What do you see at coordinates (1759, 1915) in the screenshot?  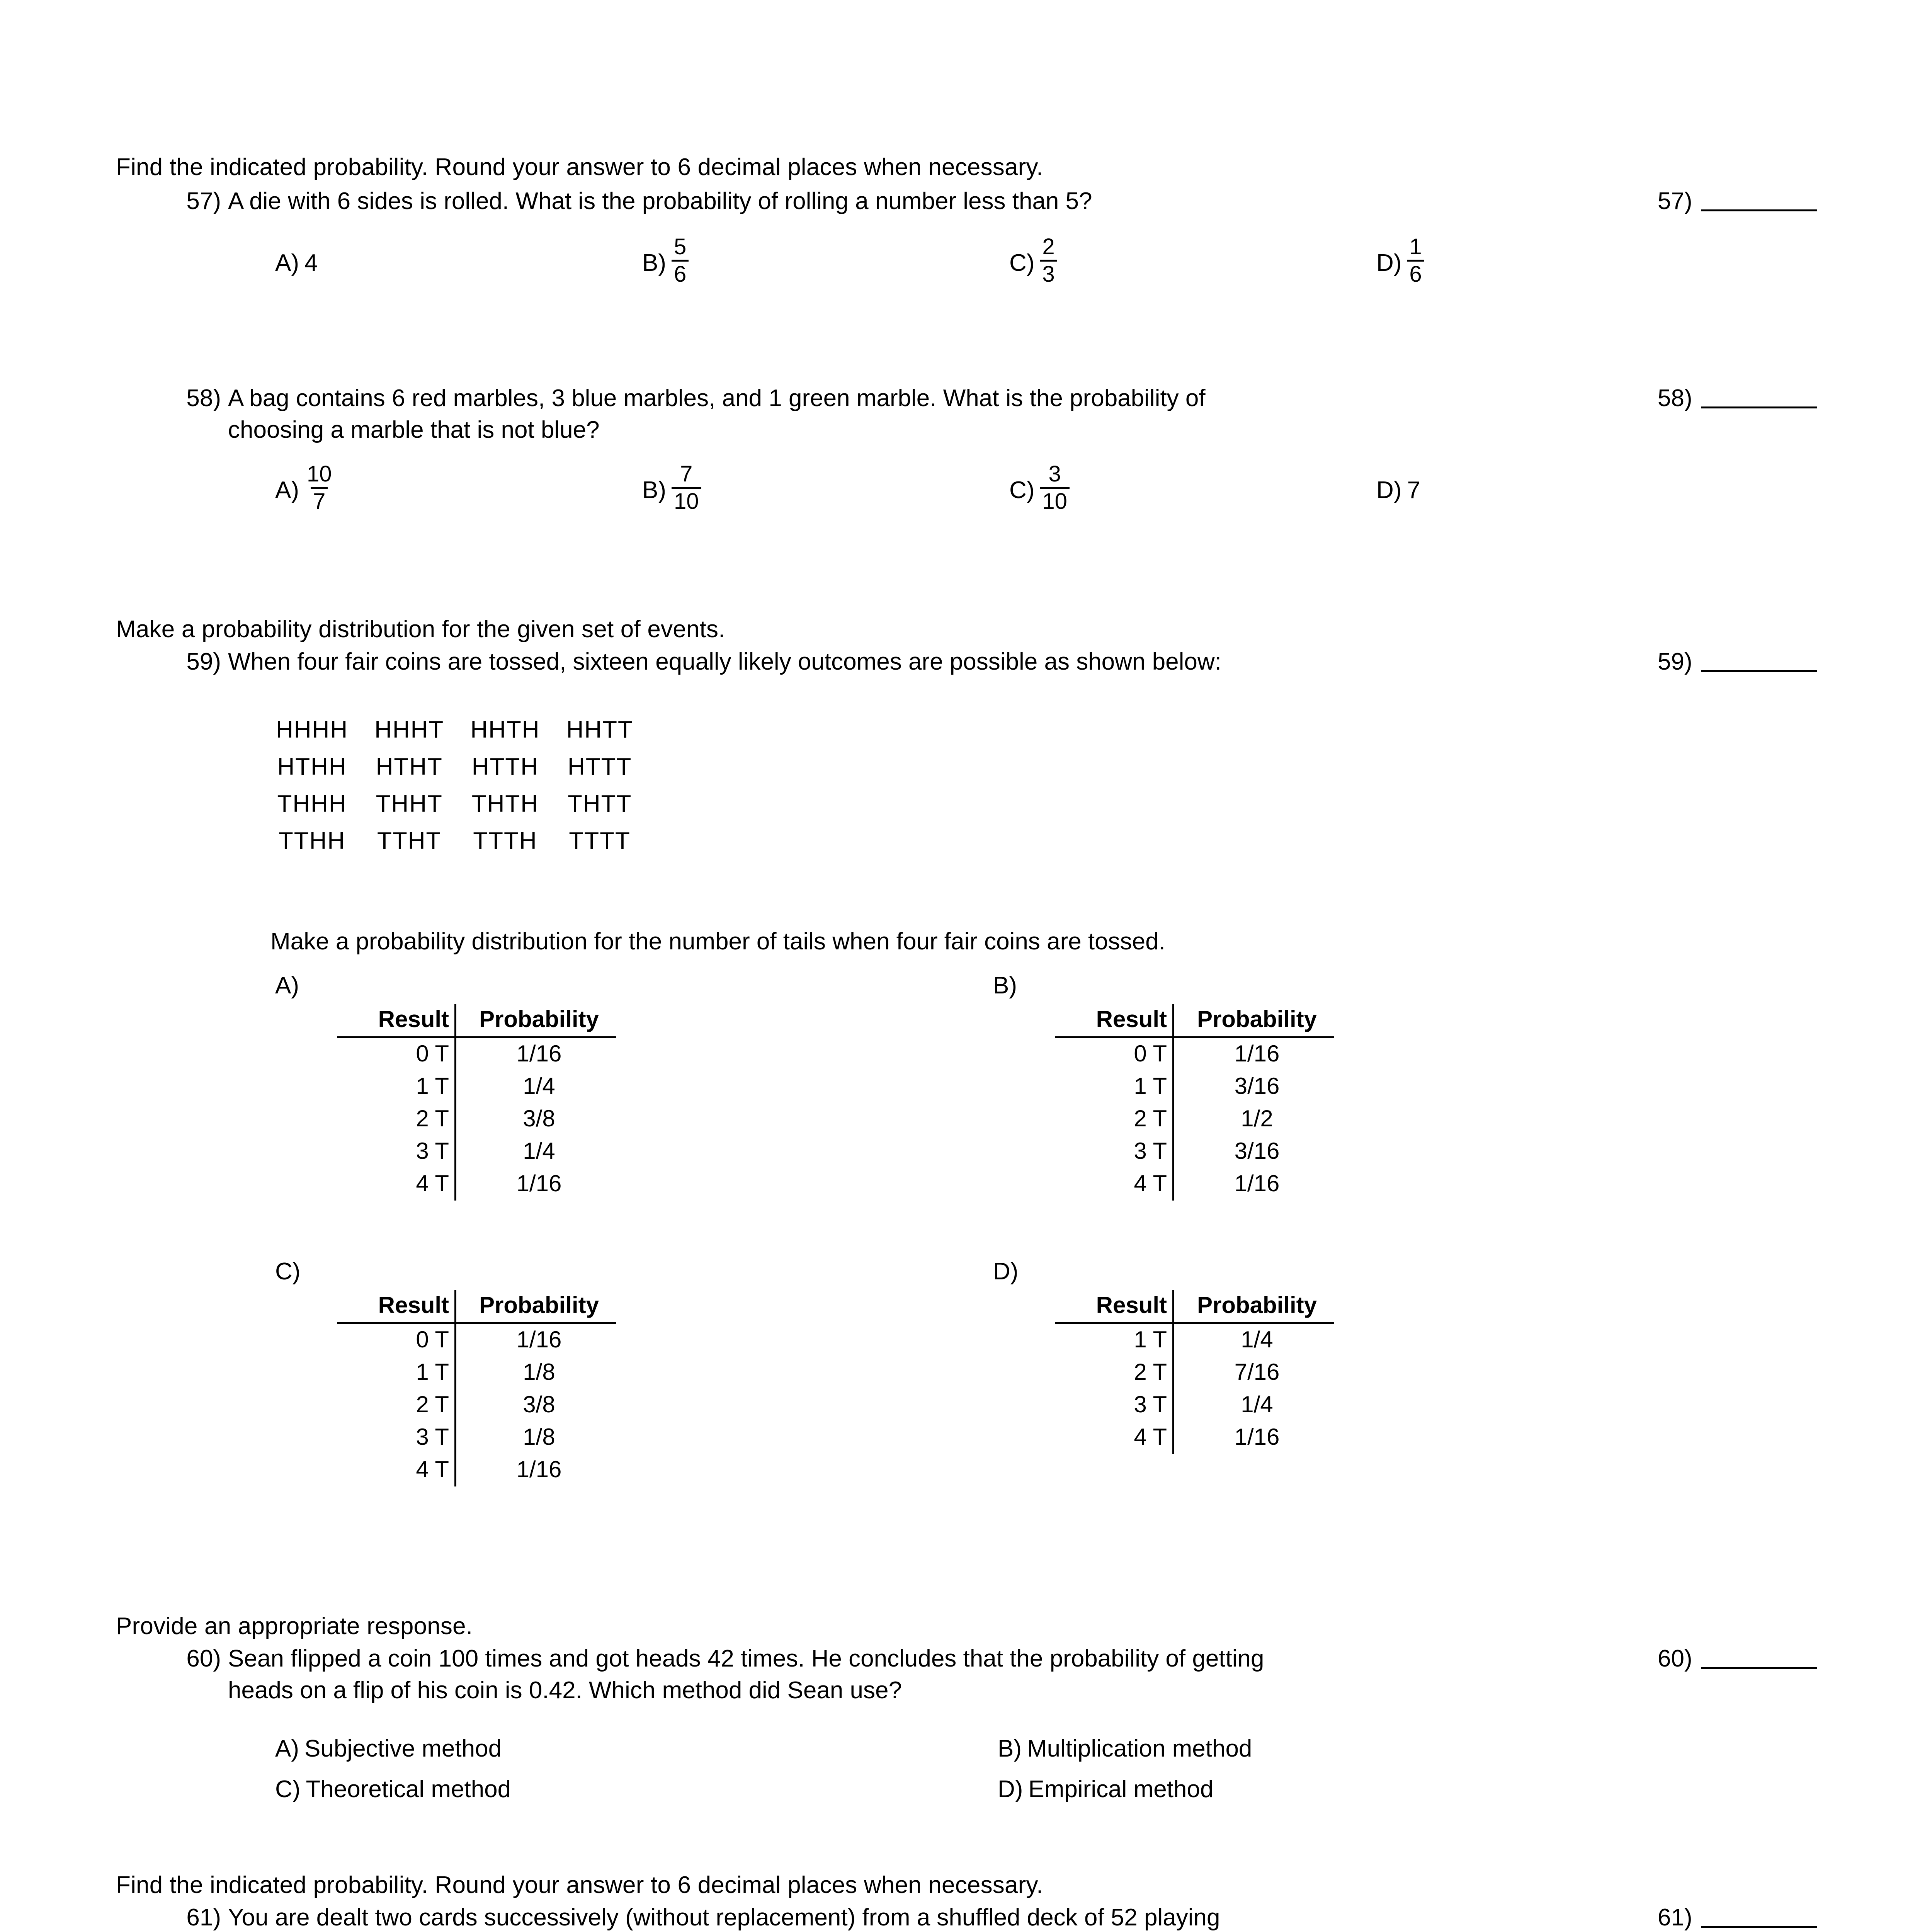 I see `answer-blank-61-line` at bounding box center [1759, 1915].